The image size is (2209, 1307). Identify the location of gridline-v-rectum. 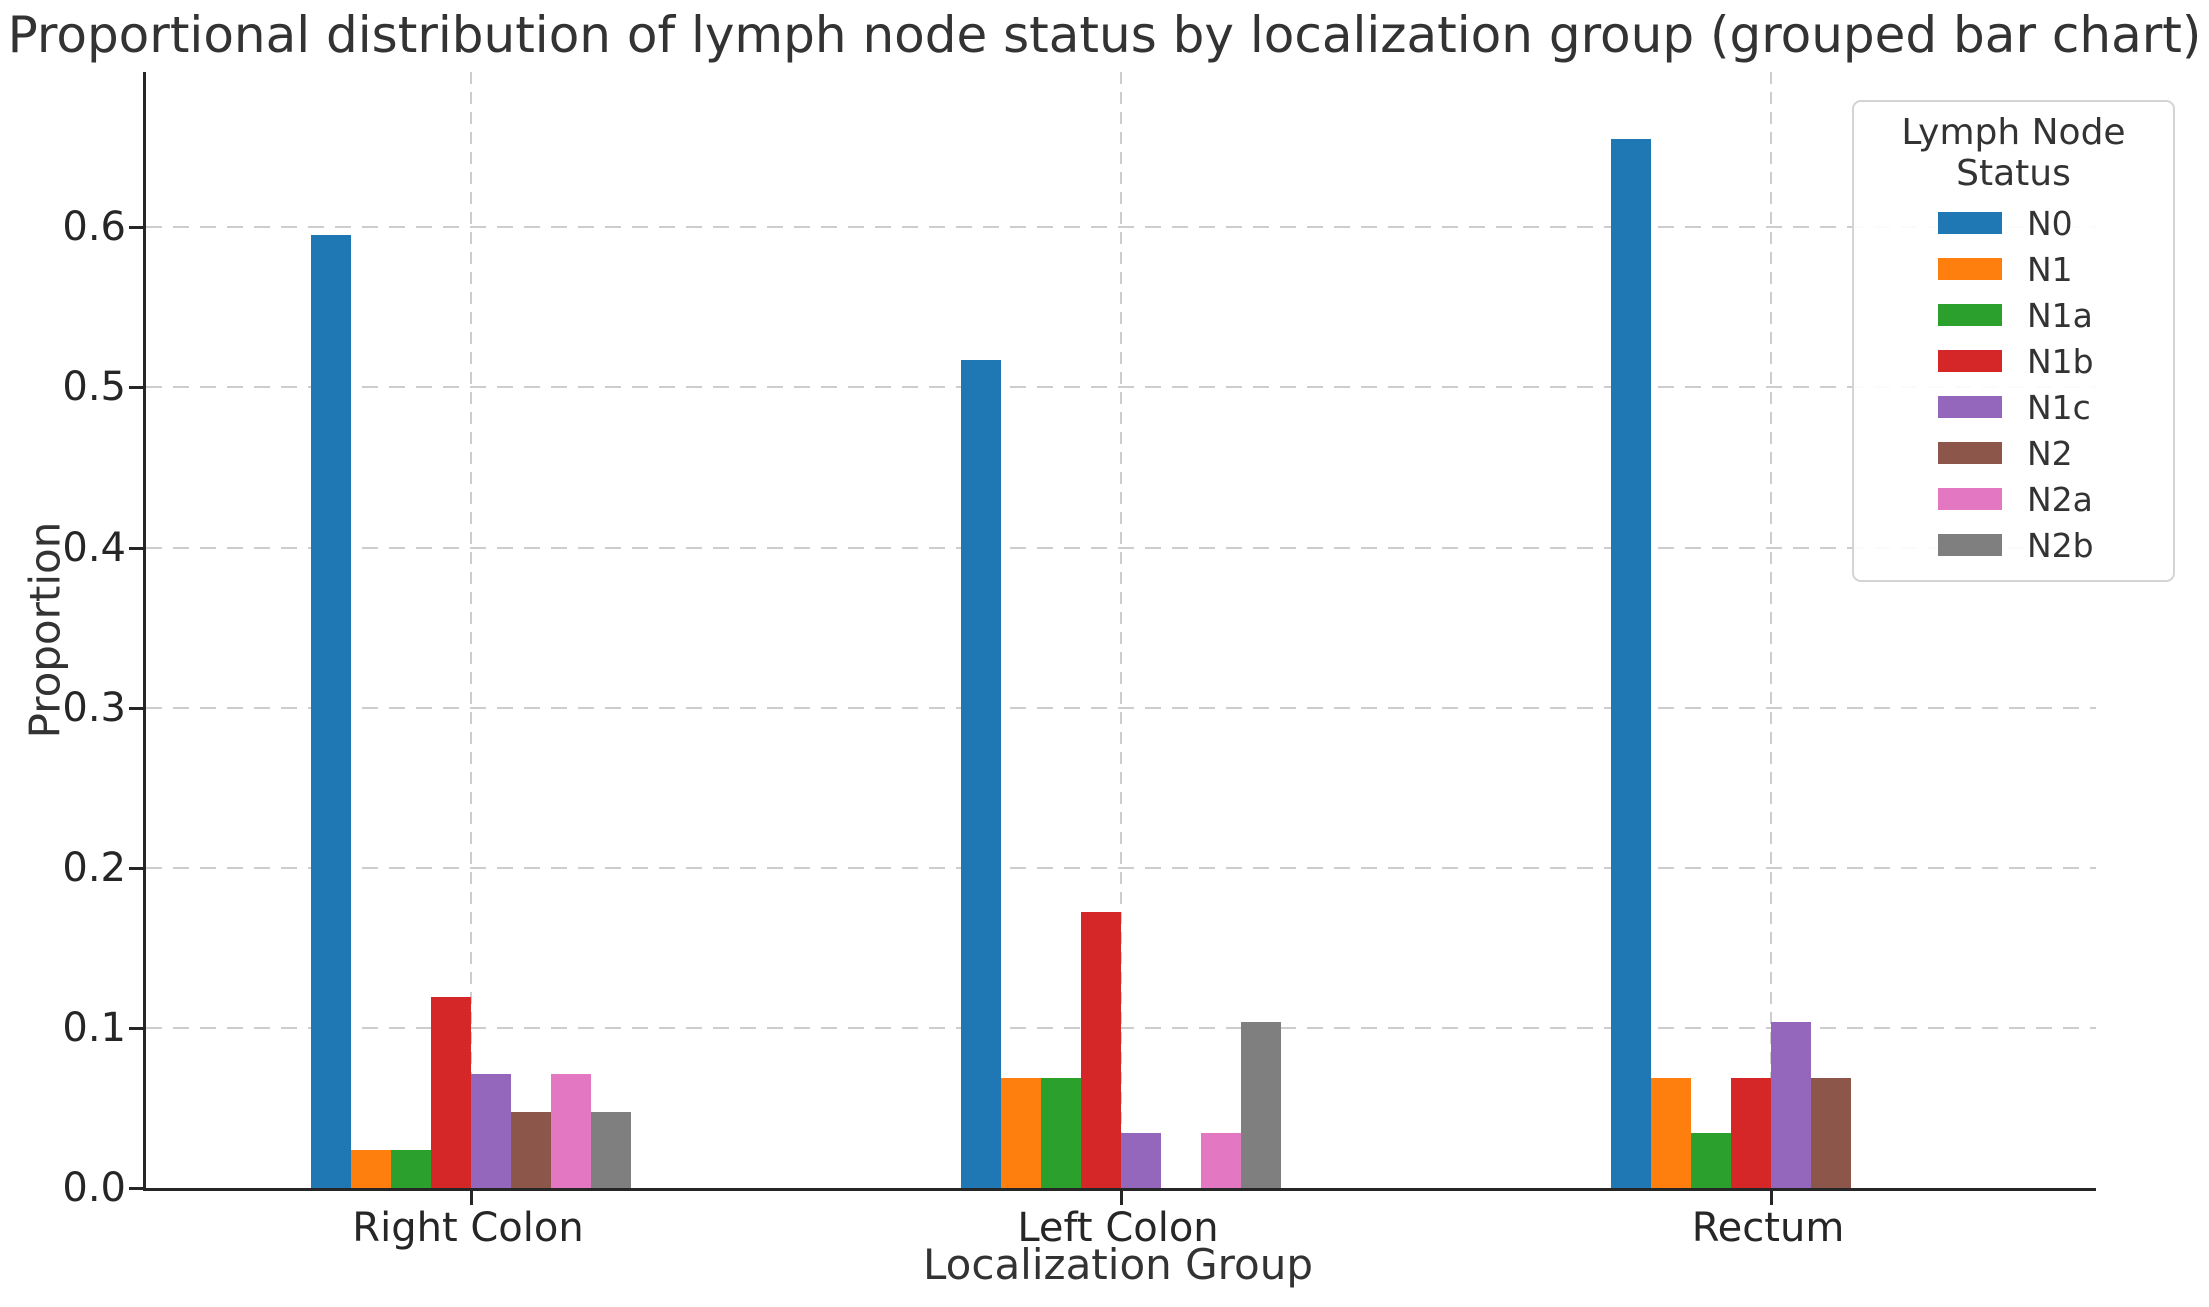
(1771, 630).